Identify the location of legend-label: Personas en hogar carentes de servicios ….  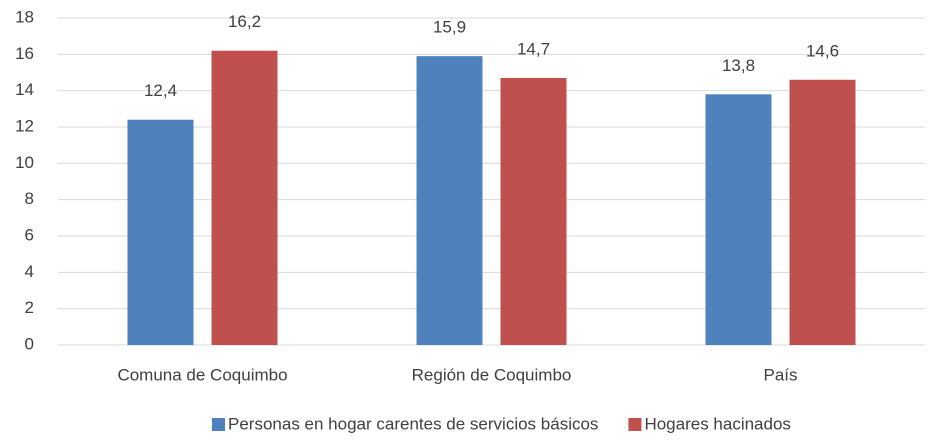
(413, 423).